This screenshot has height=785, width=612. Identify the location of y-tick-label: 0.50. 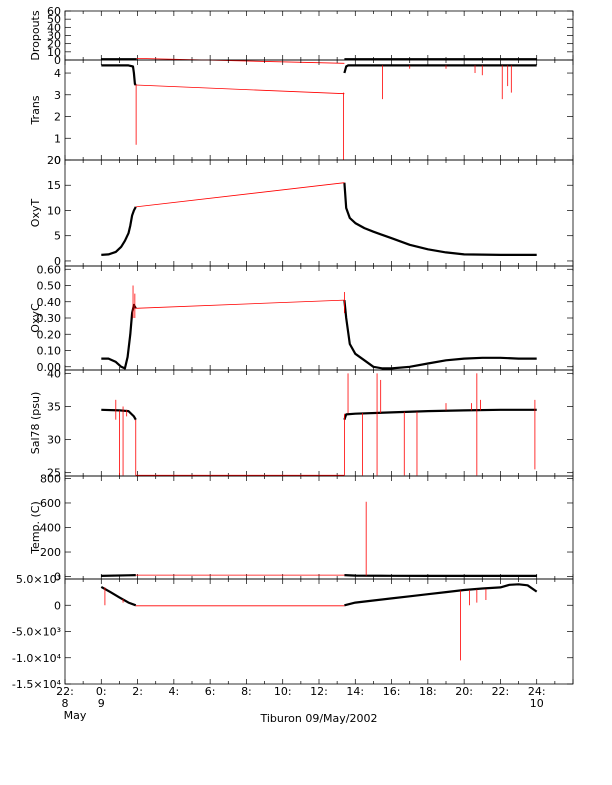
(49, 286).